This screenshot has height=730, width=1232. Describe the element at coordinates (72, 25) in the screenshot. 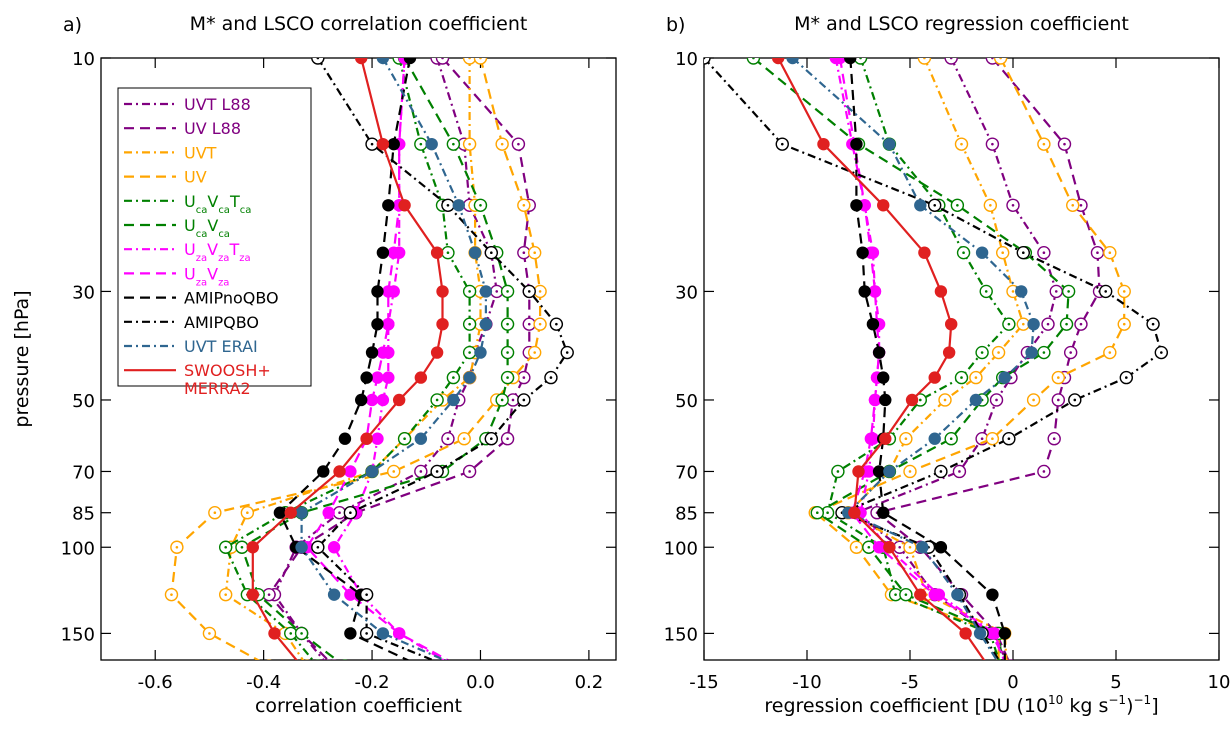

I see `panel-label: a)` at that location.